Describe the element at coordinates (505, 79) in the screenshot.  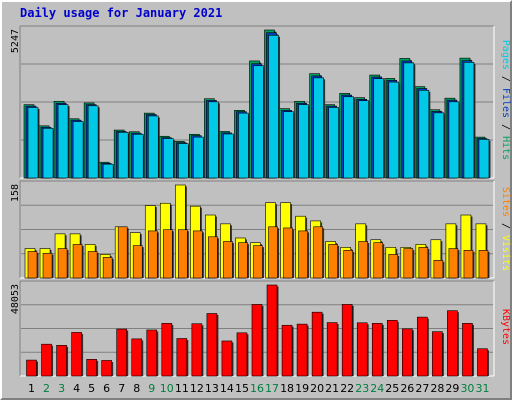
I see `legend-sep-1: /` at that location.